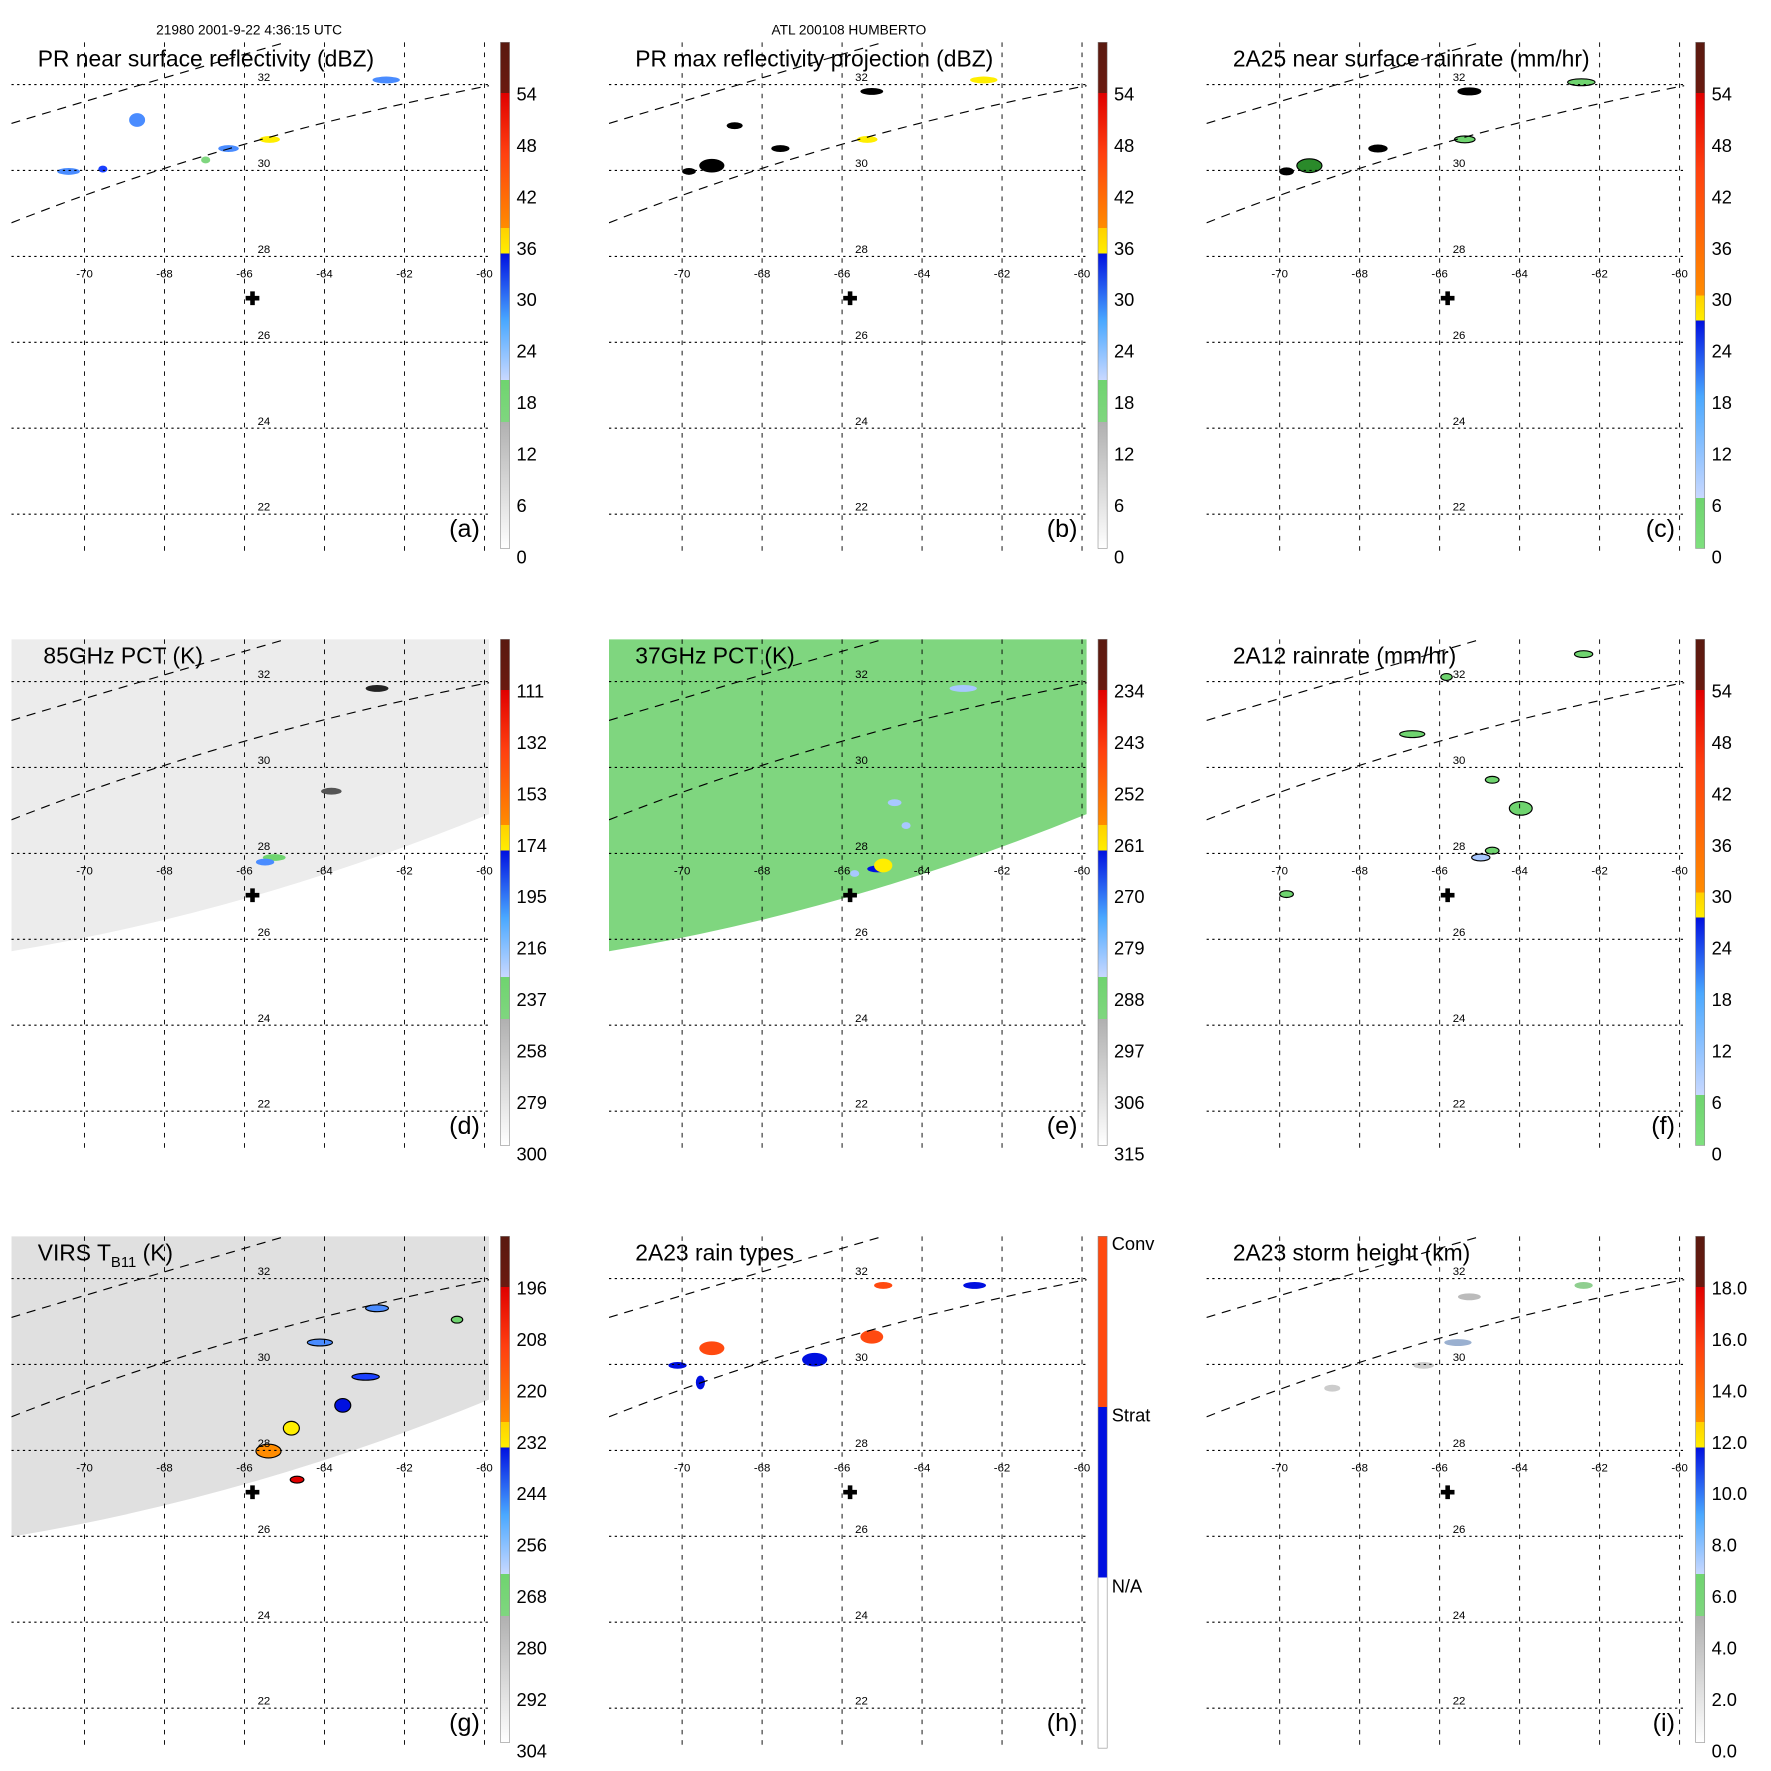 This screenshot has width=1771, height=1771. What do you see at coordinates (1663, 1126) in the screenshot?
I see `panel-label: (f)` at bounding box center [1663, 1126].